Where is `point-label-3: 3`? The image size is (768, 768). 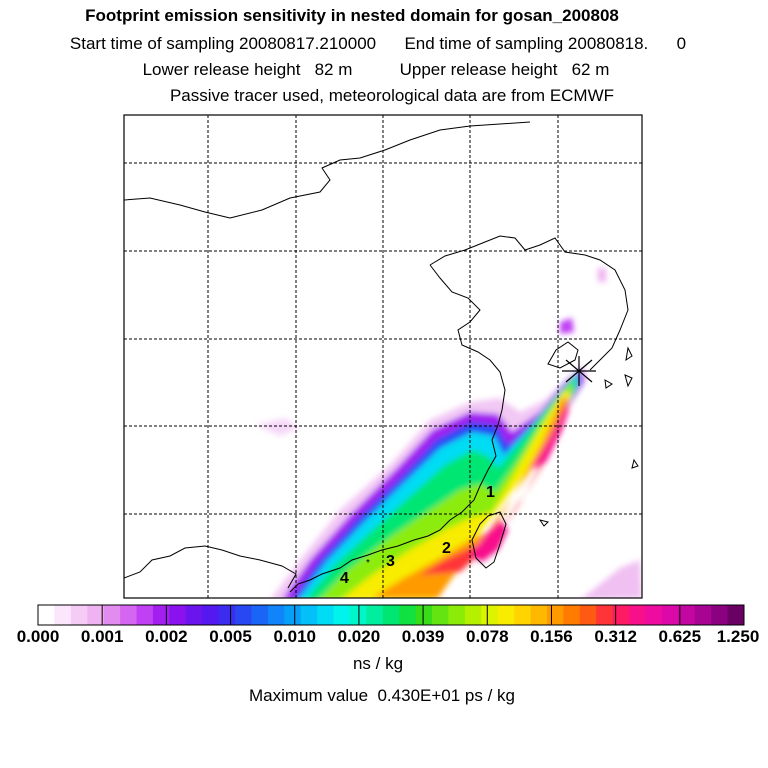
point-label-3: 3 is located at coordinates (390, 561).